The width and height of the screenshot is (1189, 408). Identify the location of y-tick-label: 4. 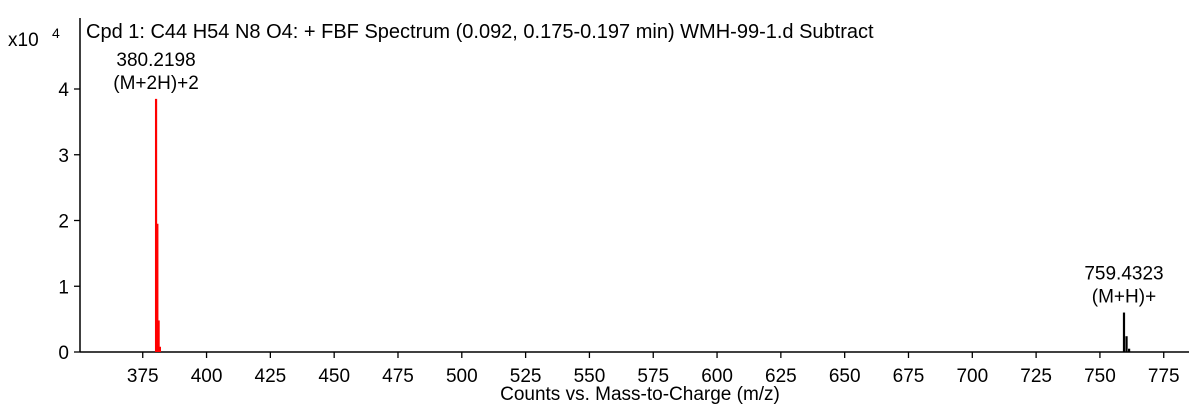
(63, 90).